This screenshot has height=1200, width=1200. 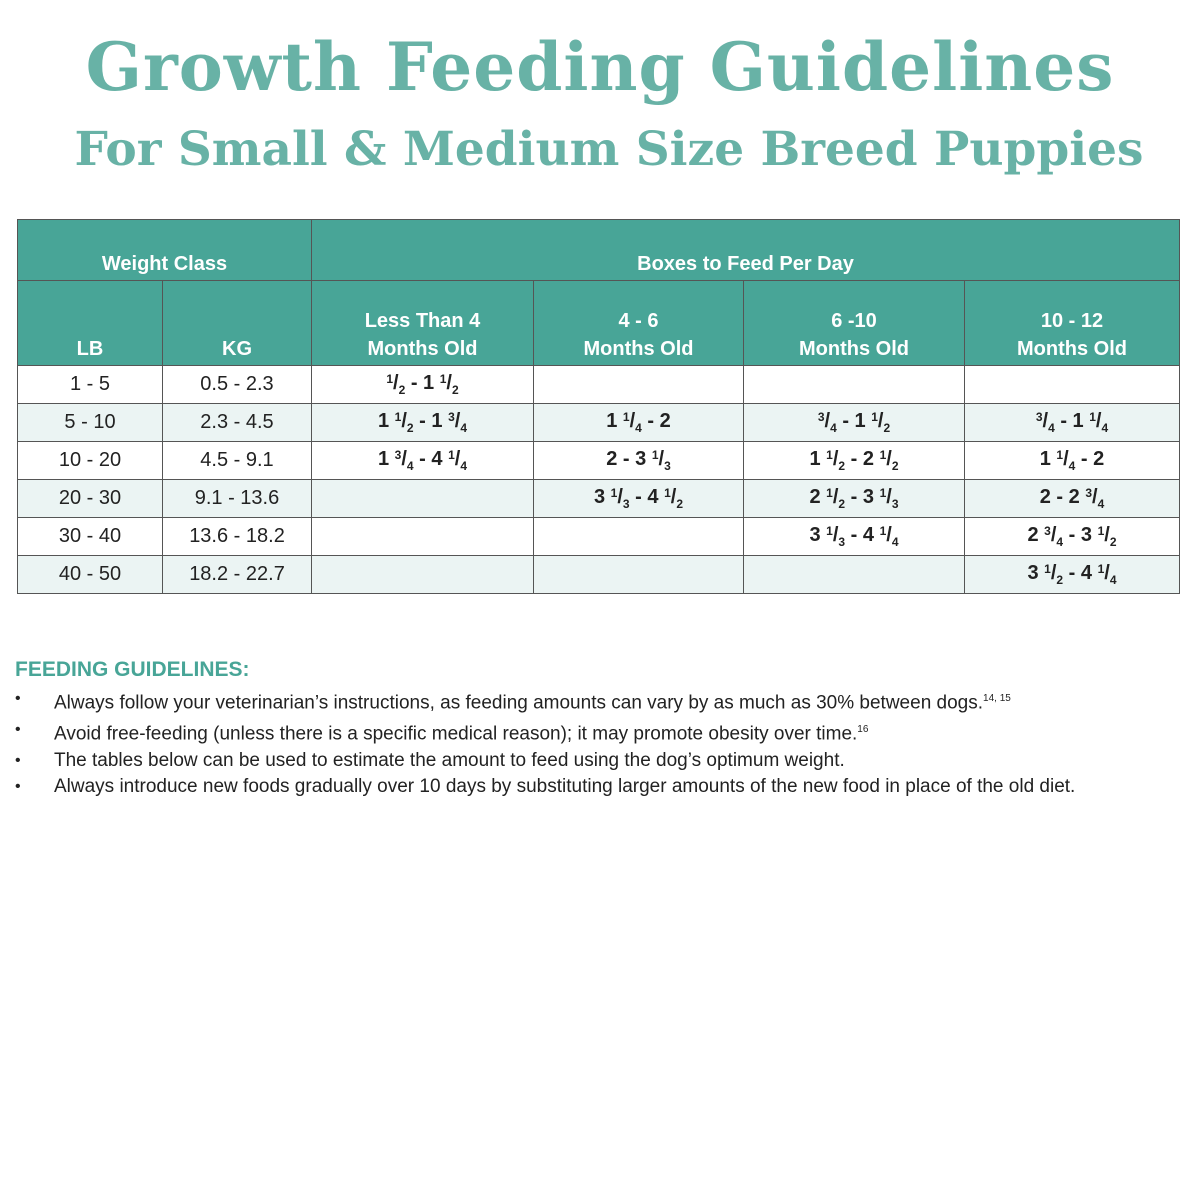 I want to click on table-cell-m10_12: 2 3/4 - 3 1/2, so click(x=1072, y=536).